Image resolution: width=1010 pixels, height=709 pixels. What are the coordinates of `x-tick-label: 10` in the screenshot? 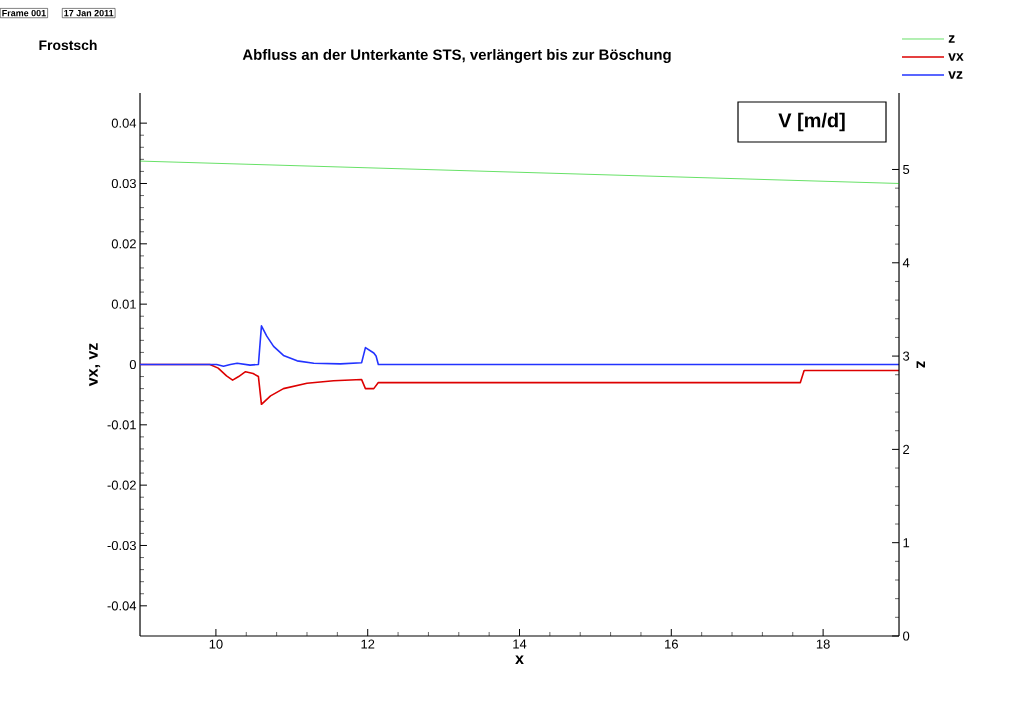 It's located at (216, 644).